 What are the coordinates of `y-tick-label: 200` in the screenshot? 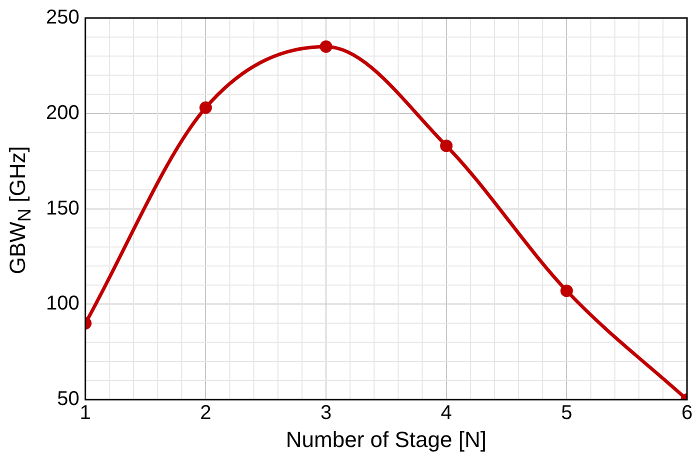 It's located at (63, 113).